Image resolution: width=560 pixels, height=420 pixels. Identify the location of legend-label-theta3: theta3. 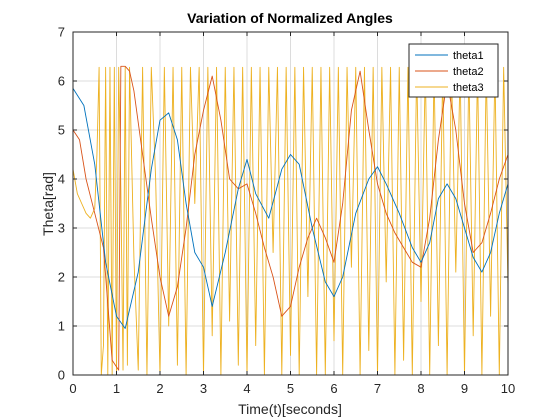
(468, 88).